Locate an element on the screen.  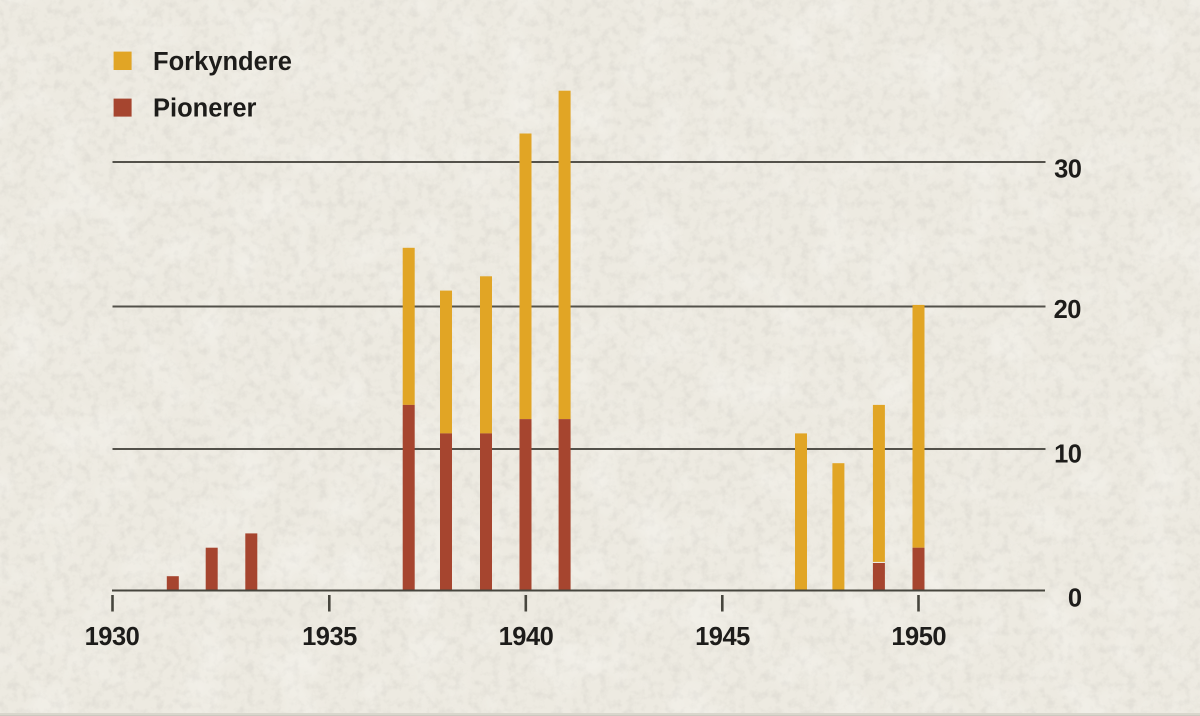
svg-text: 1935 is located at coordinates (329, 637).